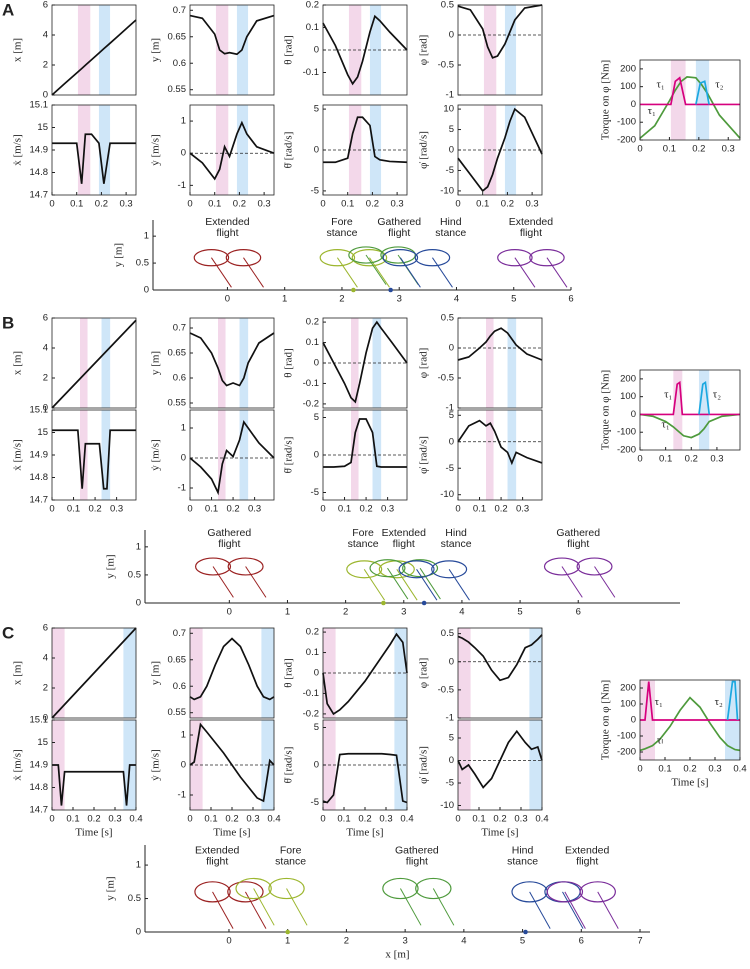 The width and height of the screenshot is (750, 969). I want to click on y-tick-label: -1, so click(182, 488).